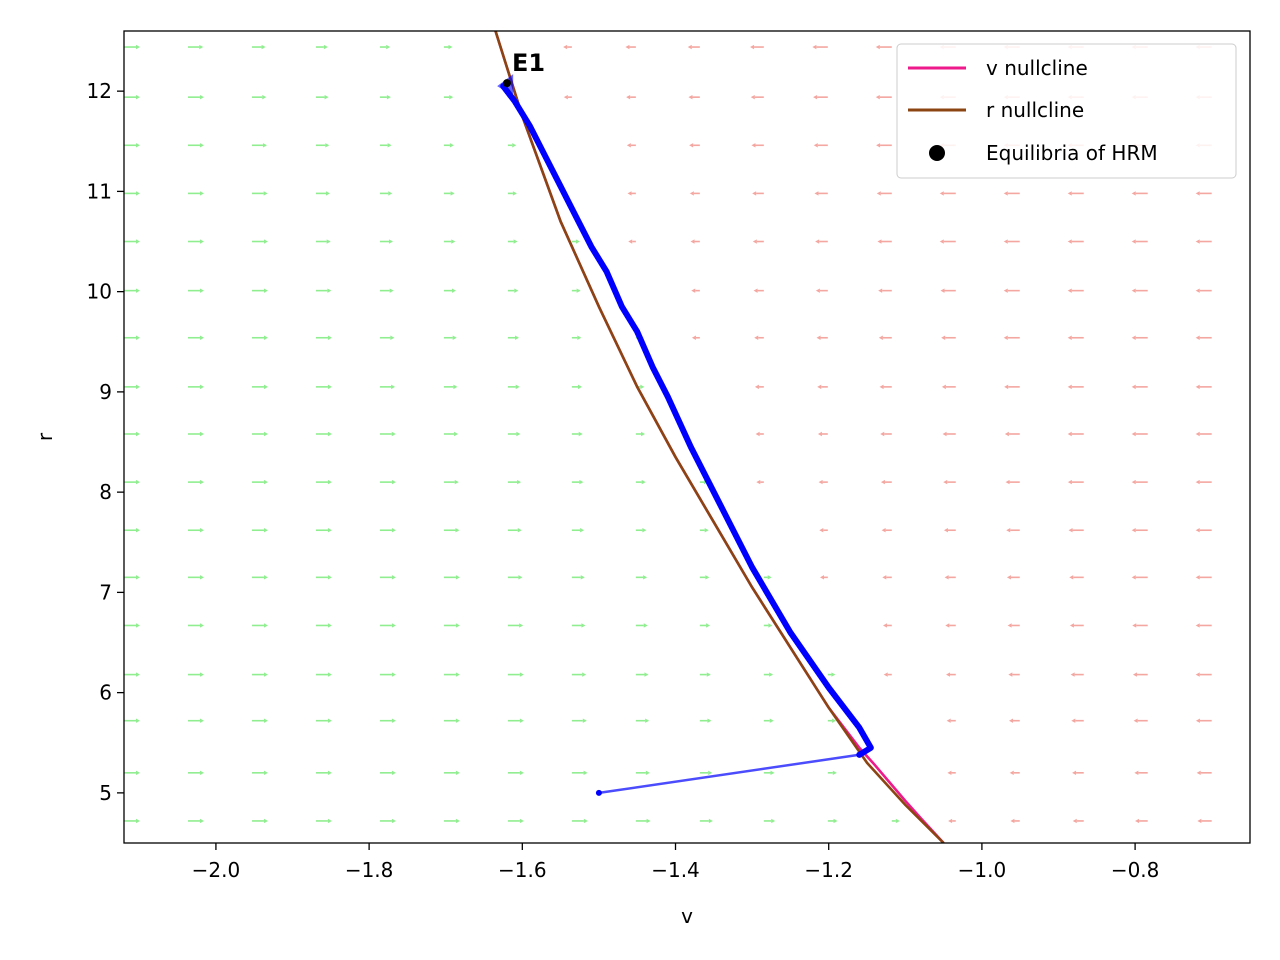 The width and height of the screenshot is (1280, 960). Describe the element at coordinates (506, 83) in the screenshot. I see `equilibrium-point` at that location.